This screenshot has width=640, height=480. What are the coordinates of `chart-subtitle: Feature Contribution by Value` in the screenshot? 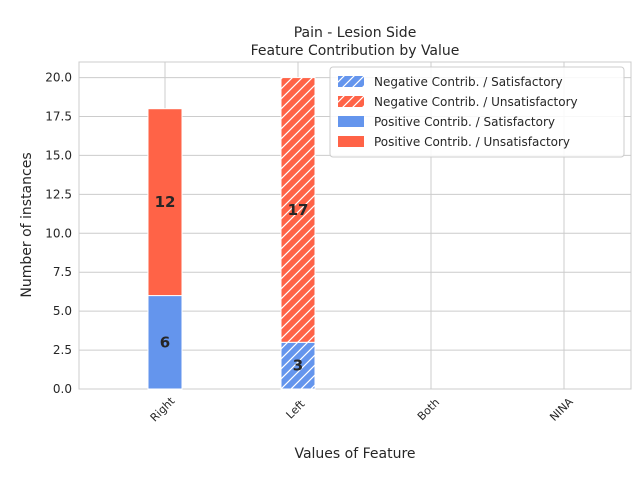 It's located at (355, 51).